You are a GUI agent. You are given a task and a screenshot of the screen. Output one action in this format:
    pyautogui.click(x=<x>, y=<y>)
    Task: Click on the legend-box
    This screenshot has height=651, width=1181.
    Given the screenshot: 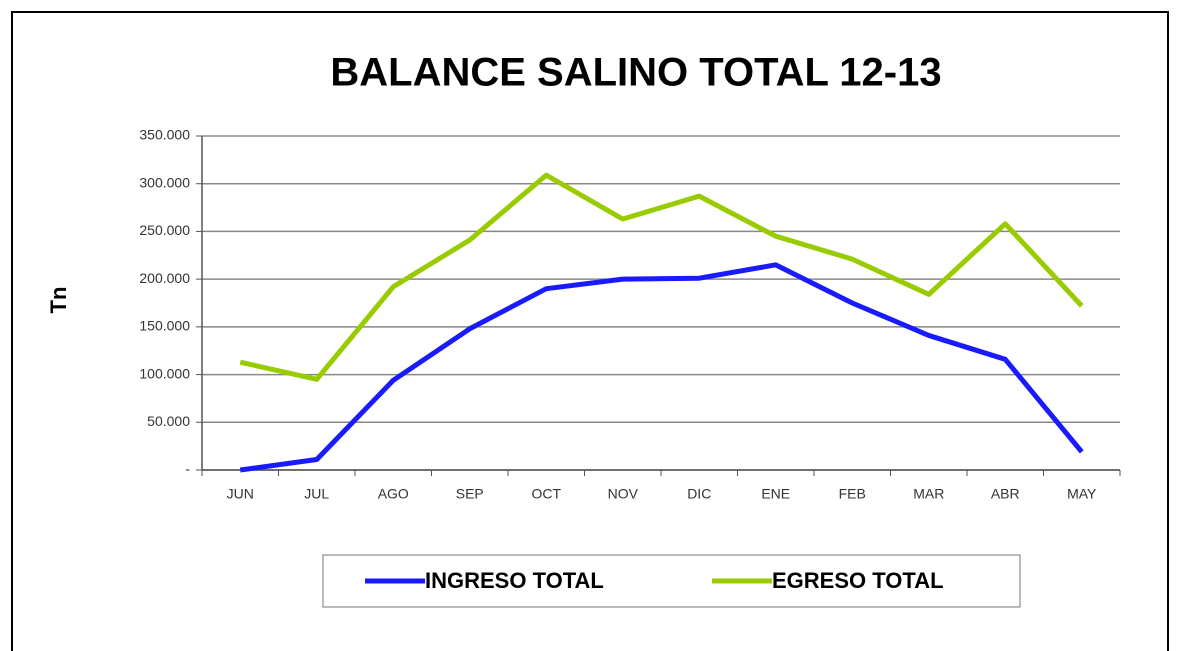 What is the action you would take?
    pyautogui.click(x=671, y=581)
    